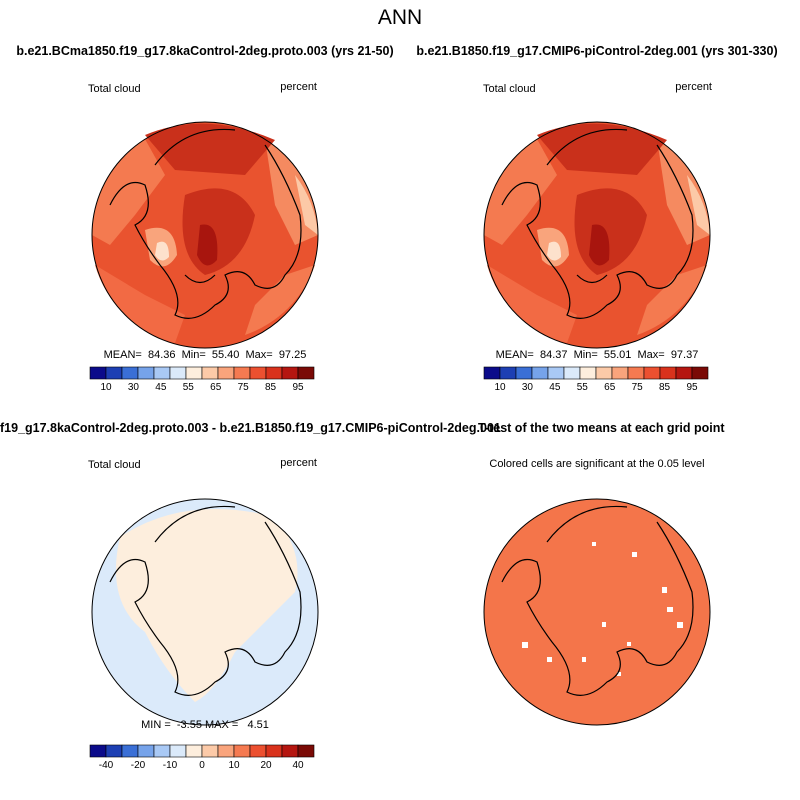 The height and width of the screenshot is (800, 800). What do you see at coordinates (400, 17) in the screenshot?
I see `figure-title: ANN` at bounding box center [400, 17].